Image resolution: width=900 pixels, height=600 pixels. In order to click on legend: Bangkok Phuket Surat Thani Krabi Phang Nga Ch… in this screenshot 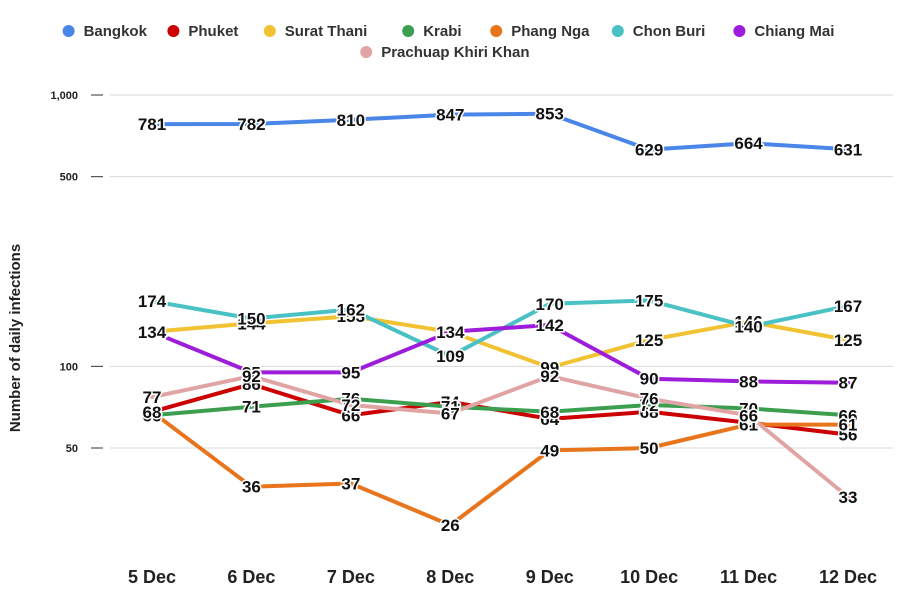, I will do `click(448, 42)`.